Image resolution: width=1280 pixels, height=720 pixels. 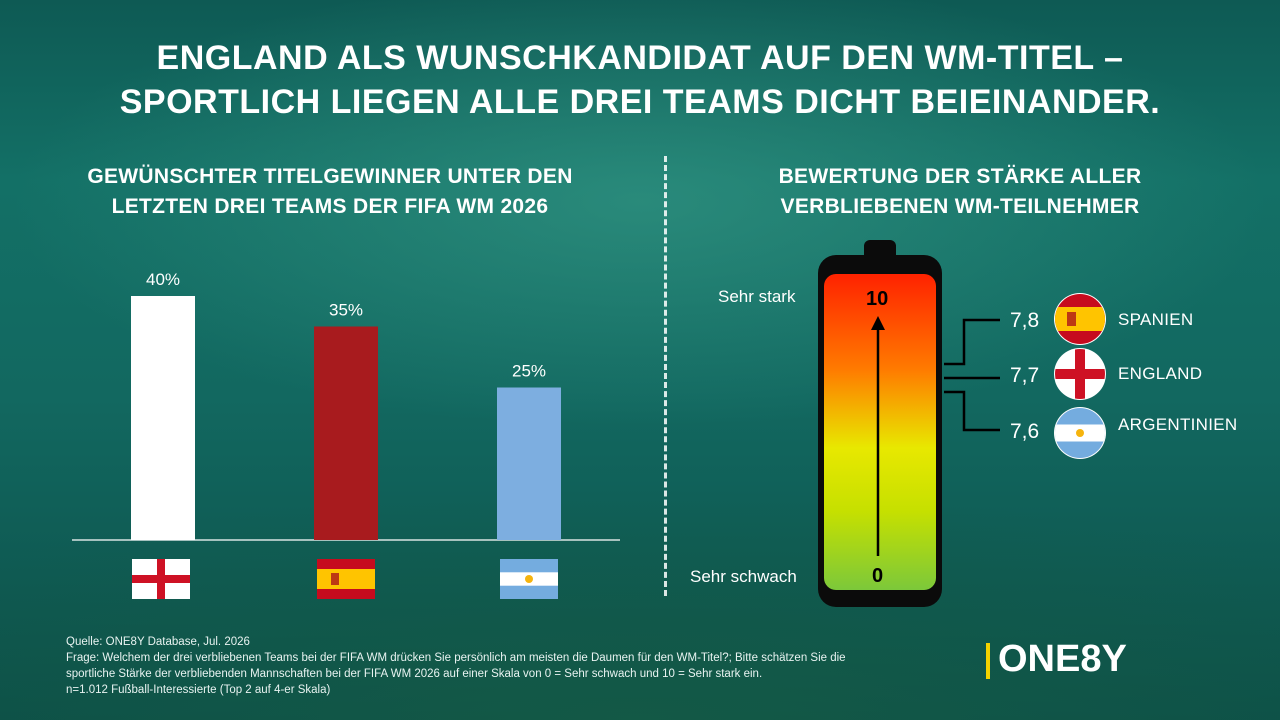 What do you see at coordinates (1025, 431) in the screenshot?
I see `rating-value-argentina: 7,6` at bounding box center [1025, 431].